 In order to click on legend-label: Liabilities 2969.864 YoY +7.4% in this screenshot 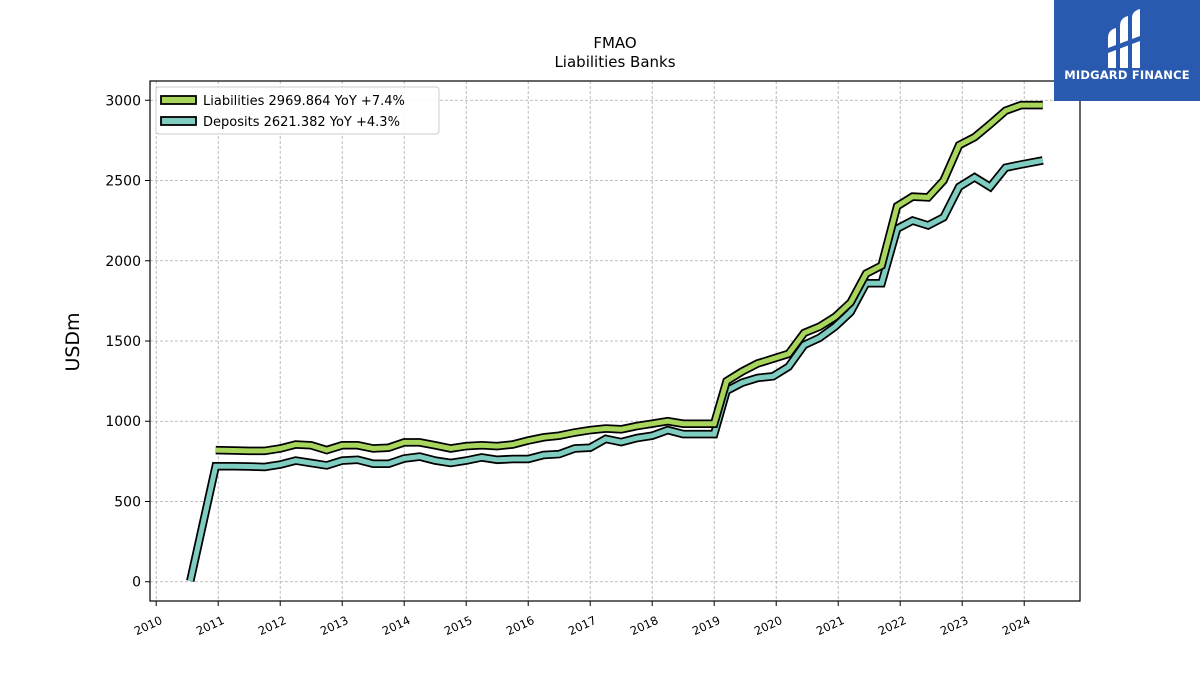, I will do `click(304, 101)`.